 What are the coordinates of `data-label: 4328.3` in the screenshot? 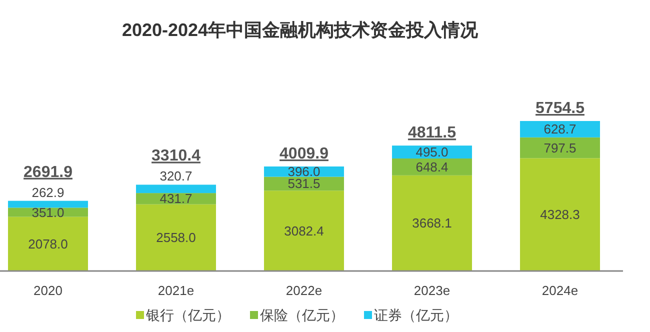 It's located at (560, 214).